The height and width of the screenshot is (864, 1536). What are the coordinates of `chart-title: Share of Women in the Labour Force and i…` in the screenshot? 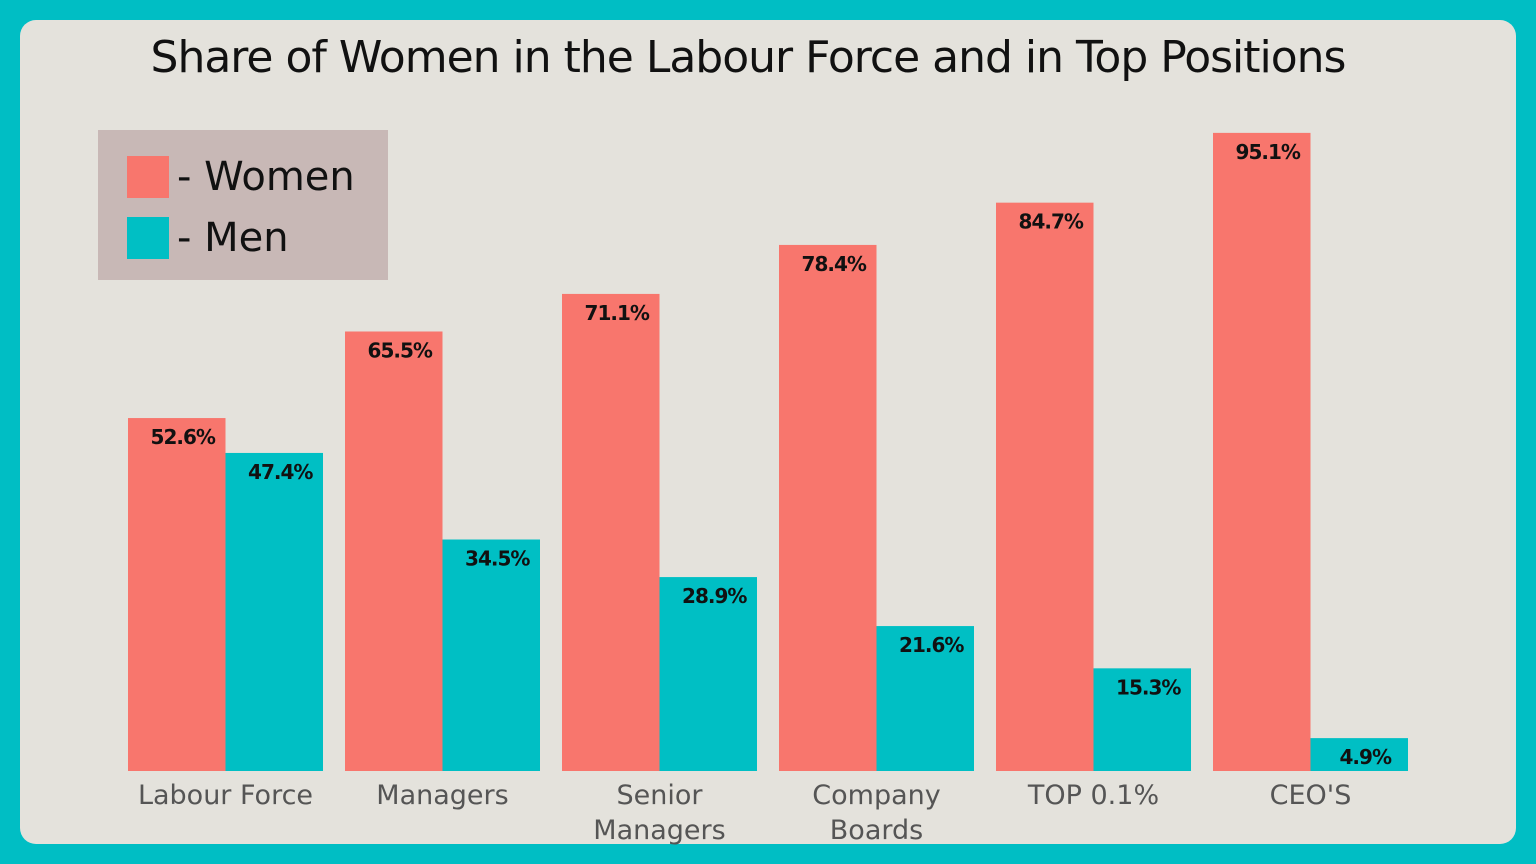 It's located at (748, 57).